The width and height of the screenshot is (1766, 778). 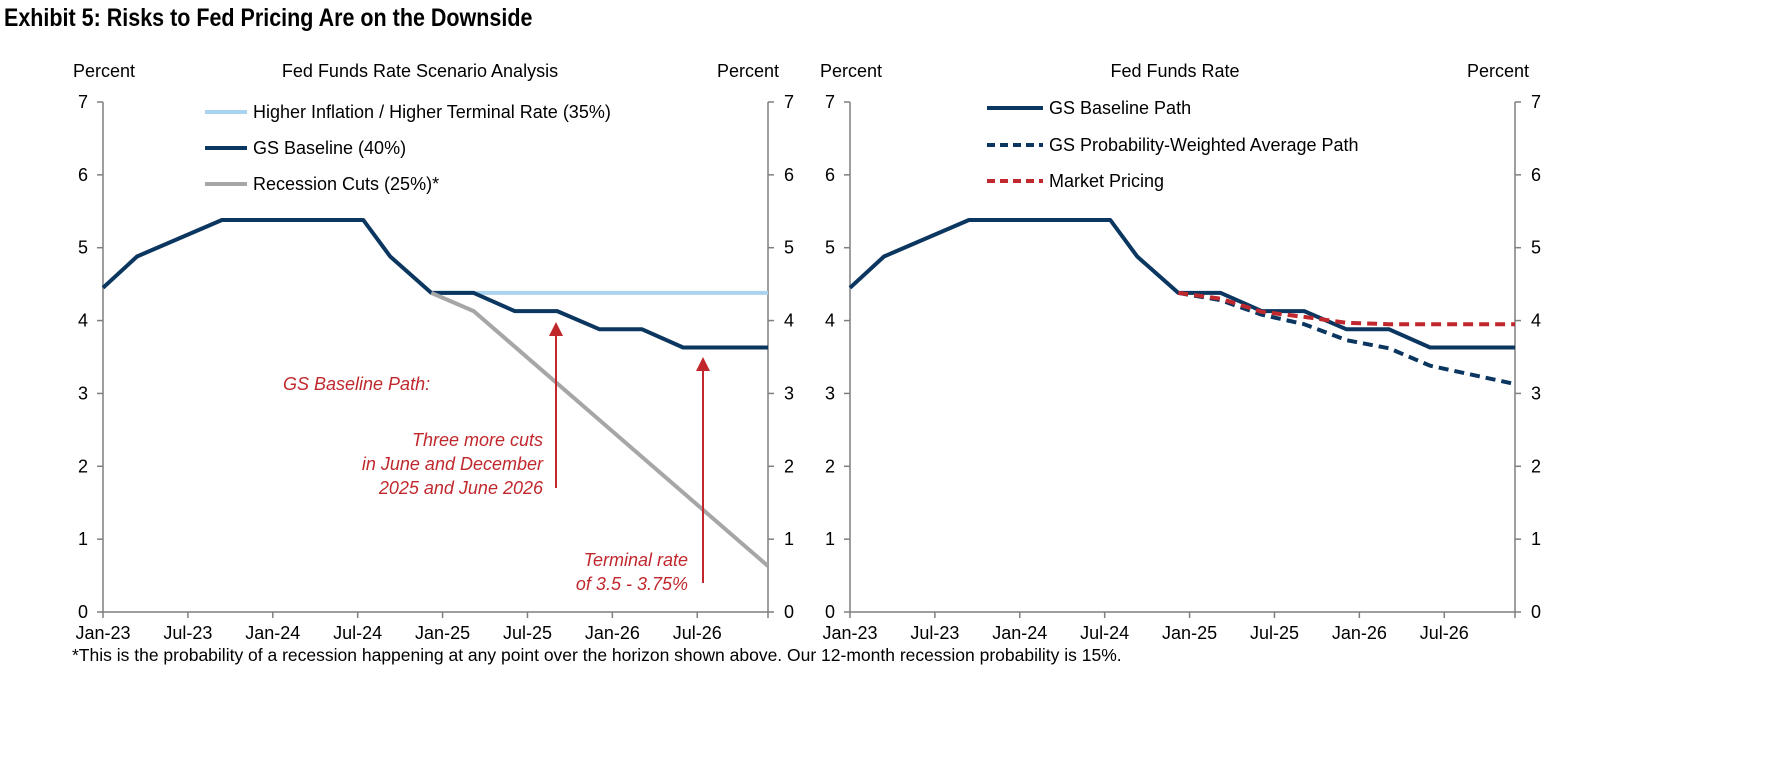 What do you see at coordinates (1204, 145) in the screenshot?
I see `legend-label: GS Probability-Weighted Average Path` at bounding box center [1204, 145].